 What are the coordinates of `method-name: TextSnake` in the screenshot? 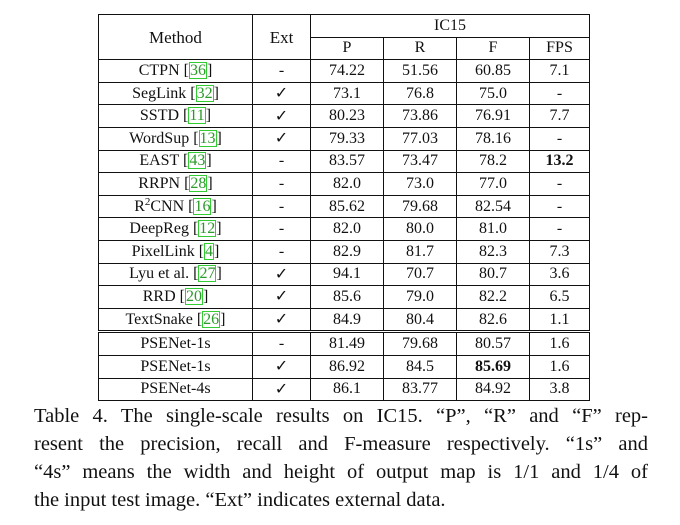 It's located at (159, 319).